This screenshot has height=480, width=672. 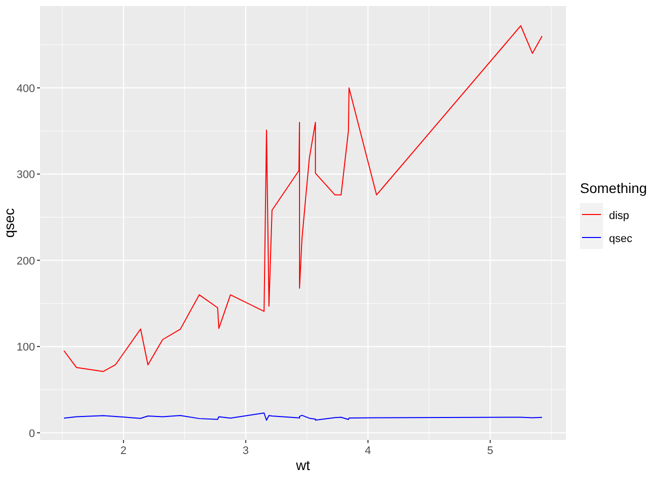 What do you see at coordinates (123, 451) in the screenshot?
I see `x-tick-label: 2` at bounding box center [123, 451].